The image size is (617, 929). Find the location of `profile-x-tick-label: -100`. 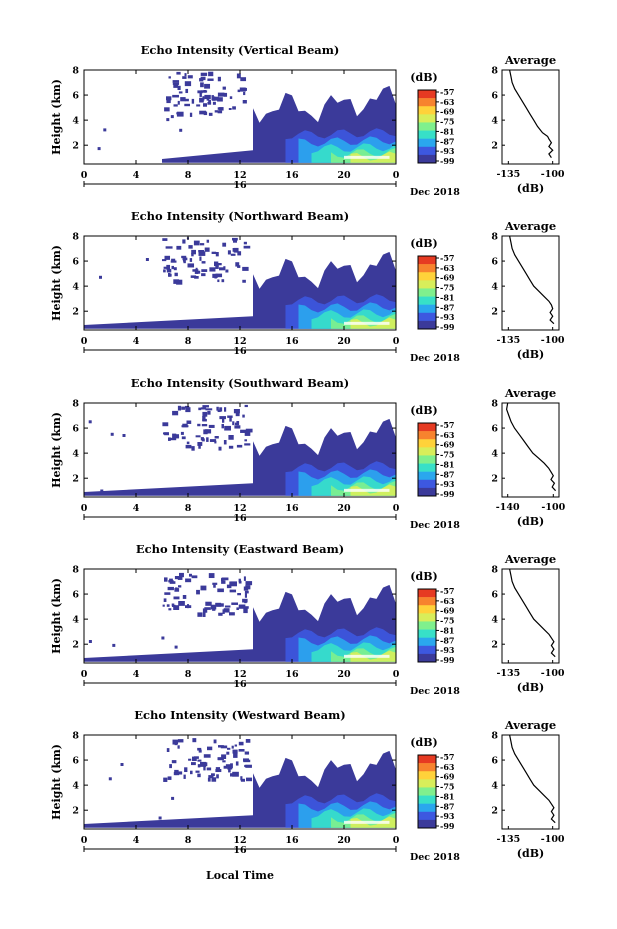

profile-x-tick-label: -100 is located at coordinates (553, 174).